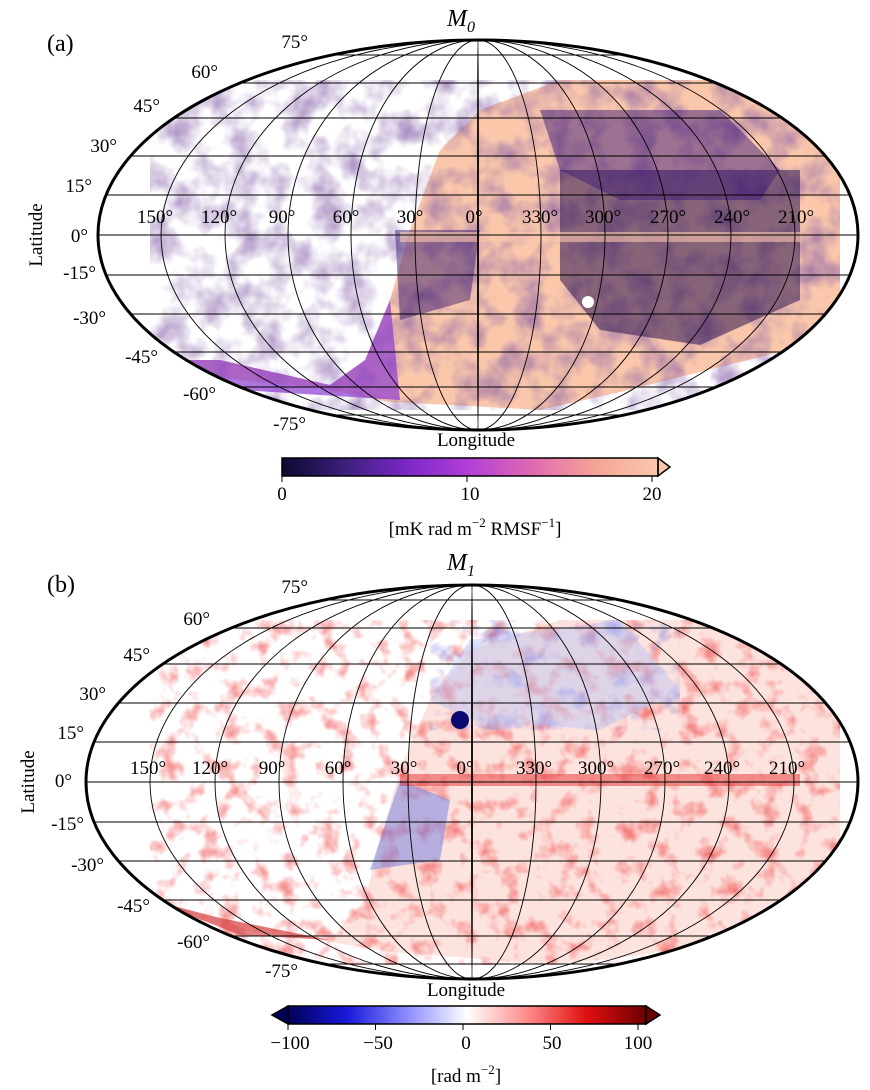 The height and width of the screenshot is (1090, 870). I want to click on panel-a-colorbar: 0 10 20 [mK rad m−2 RMSF−1], so click(474, 498).